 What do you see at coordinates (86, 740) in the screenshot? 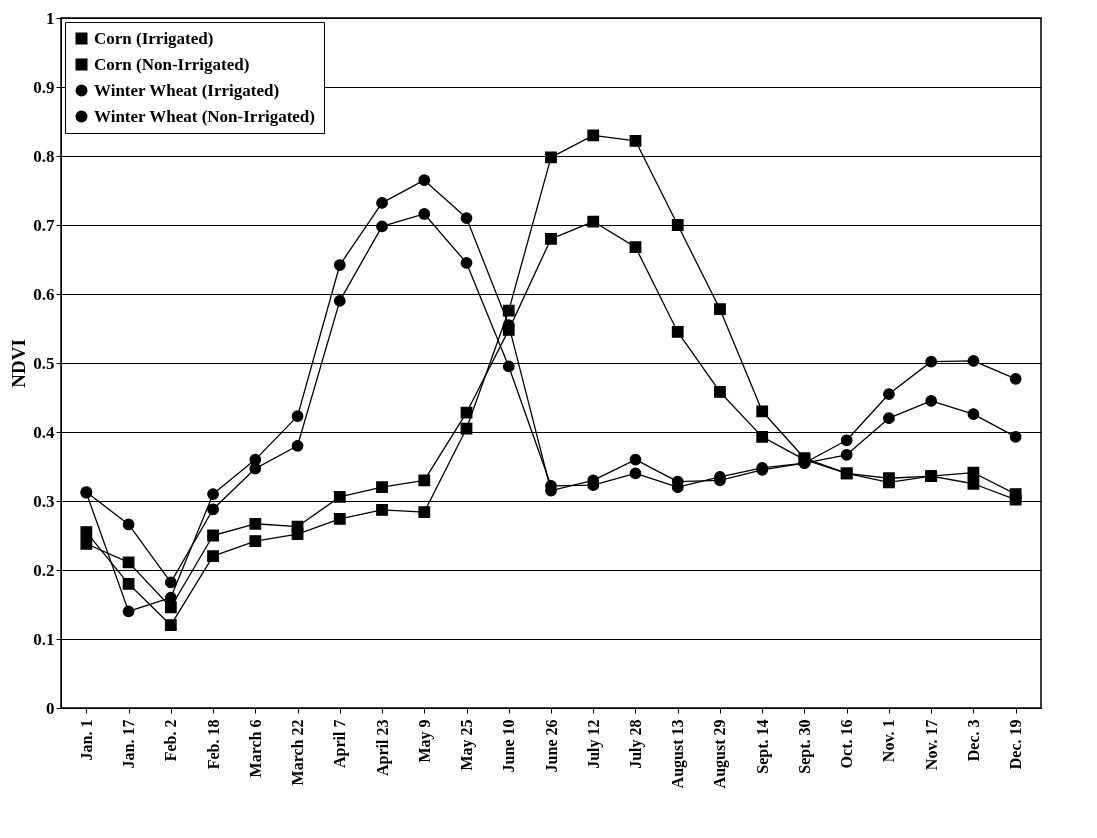
I see `x-tick-label: Jan. 1` at bounding box center [86, 740].